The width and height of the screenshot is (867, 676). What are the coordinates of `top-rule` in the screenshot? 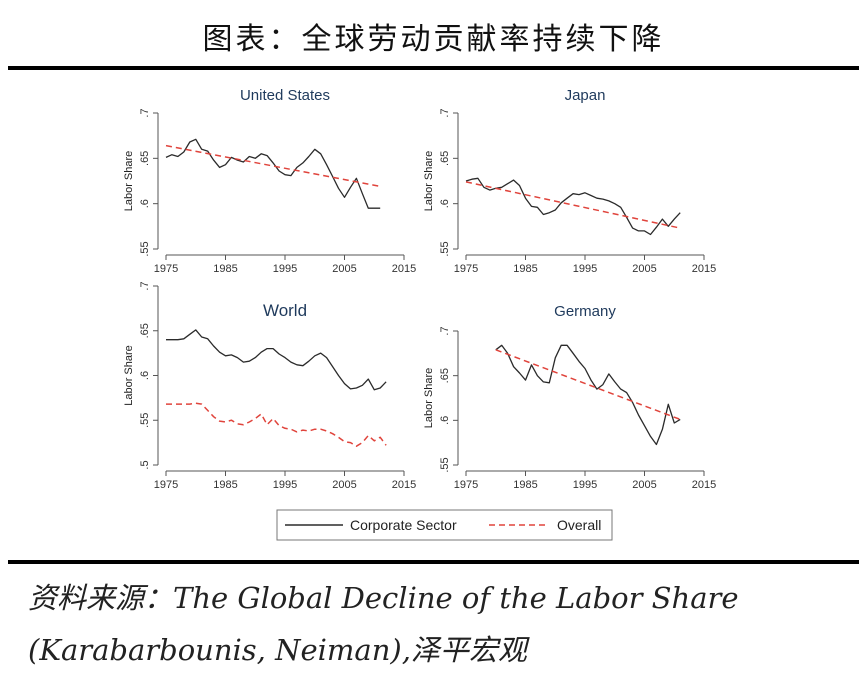 It's located at (433, 68).